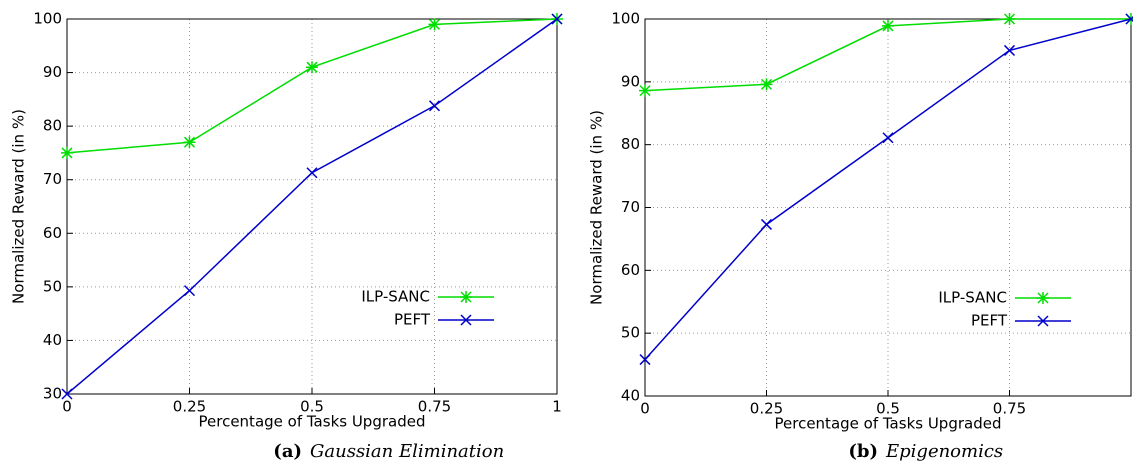  What do you see at coordinates (287, 451) in the screenshot?
I see `caption-label: (a)` at bounding box center [287, 451].